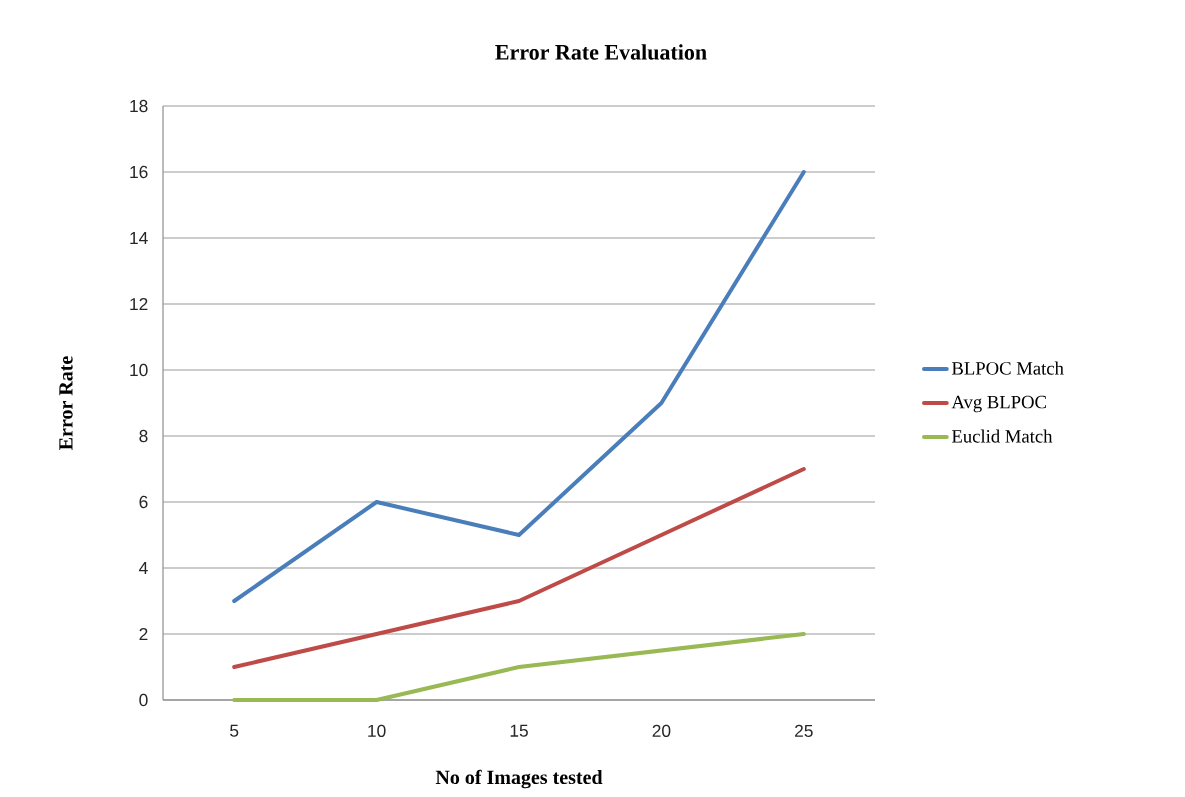 This screenshot has height=797, width=1185. I want to click on x-tick-label: 5, so click(234, 730).